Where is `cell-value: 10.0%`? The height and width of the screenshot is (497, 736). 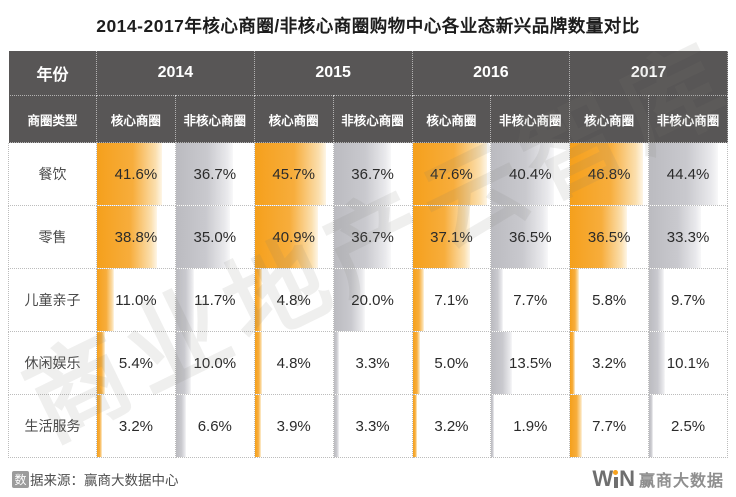
cell-value: 10.0% is located at coordinates (215, 363).